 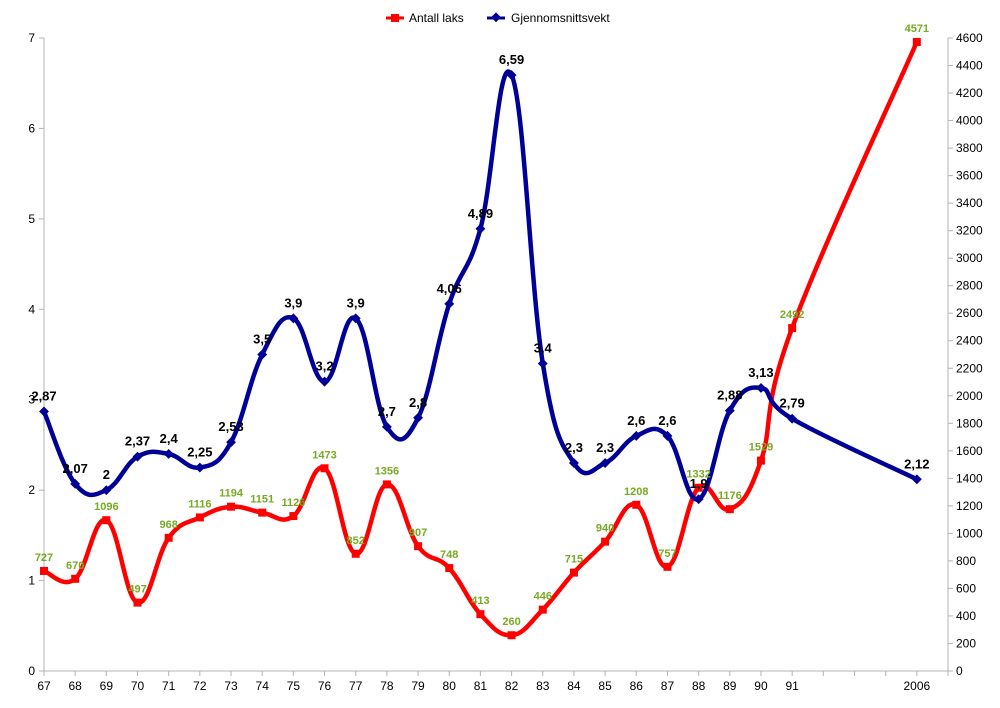 What do you see at coordinates (969, 203) in the screenshot?
I see `right-tick-label: 3400` at bounding box center [969, 203].